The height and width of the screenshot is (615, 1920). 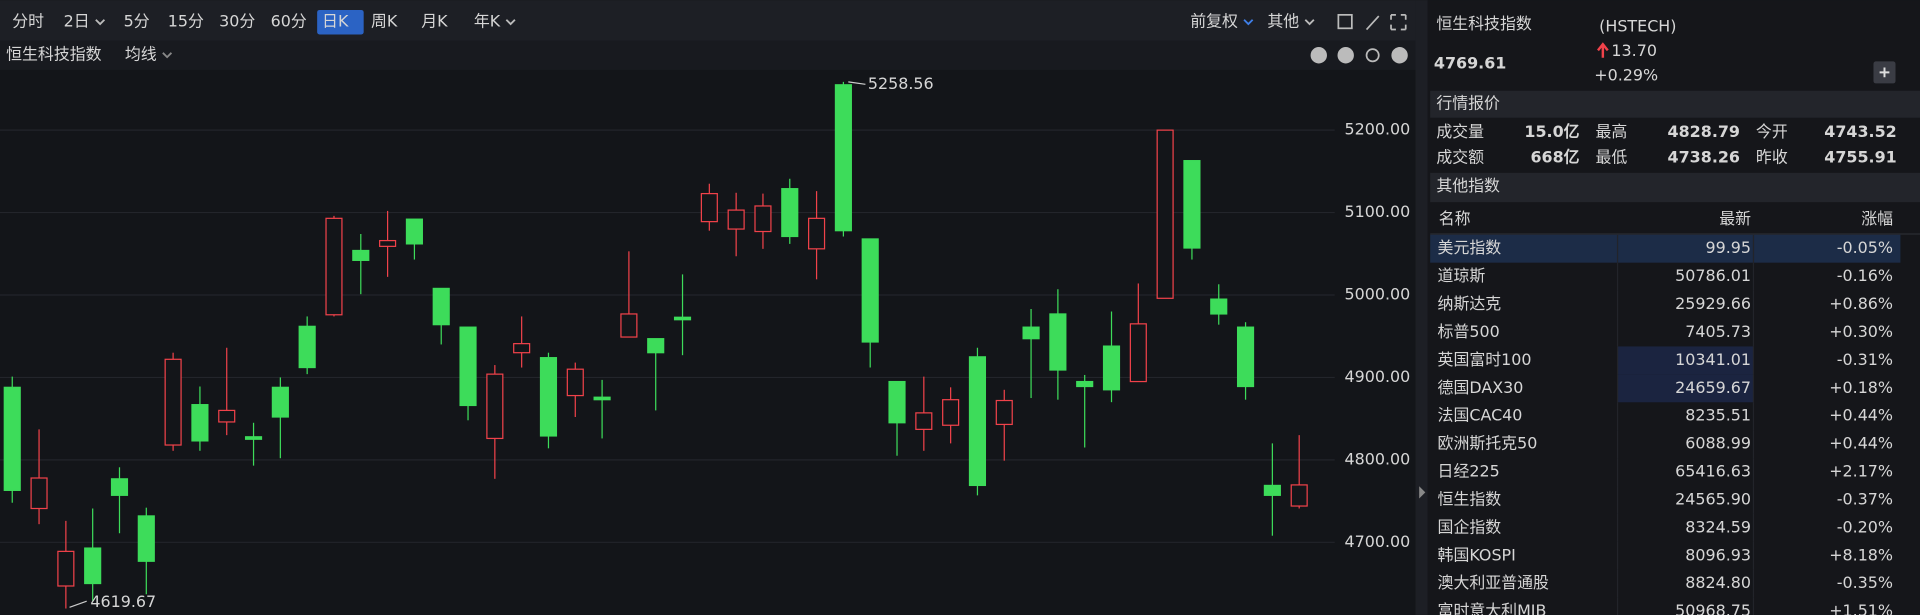 What do you see at coordinates (1626, 75) in the screenshot?
I see `quote-change-pct: +0.29%` at bounding box center [1626, 75].